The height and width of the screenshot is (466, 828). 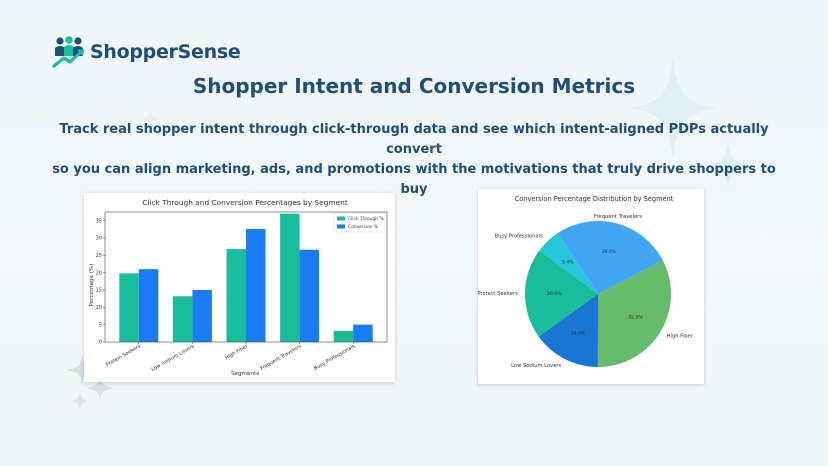 I want to click on pie-category-label: Busy Professionals, so click(x=519, y=237).